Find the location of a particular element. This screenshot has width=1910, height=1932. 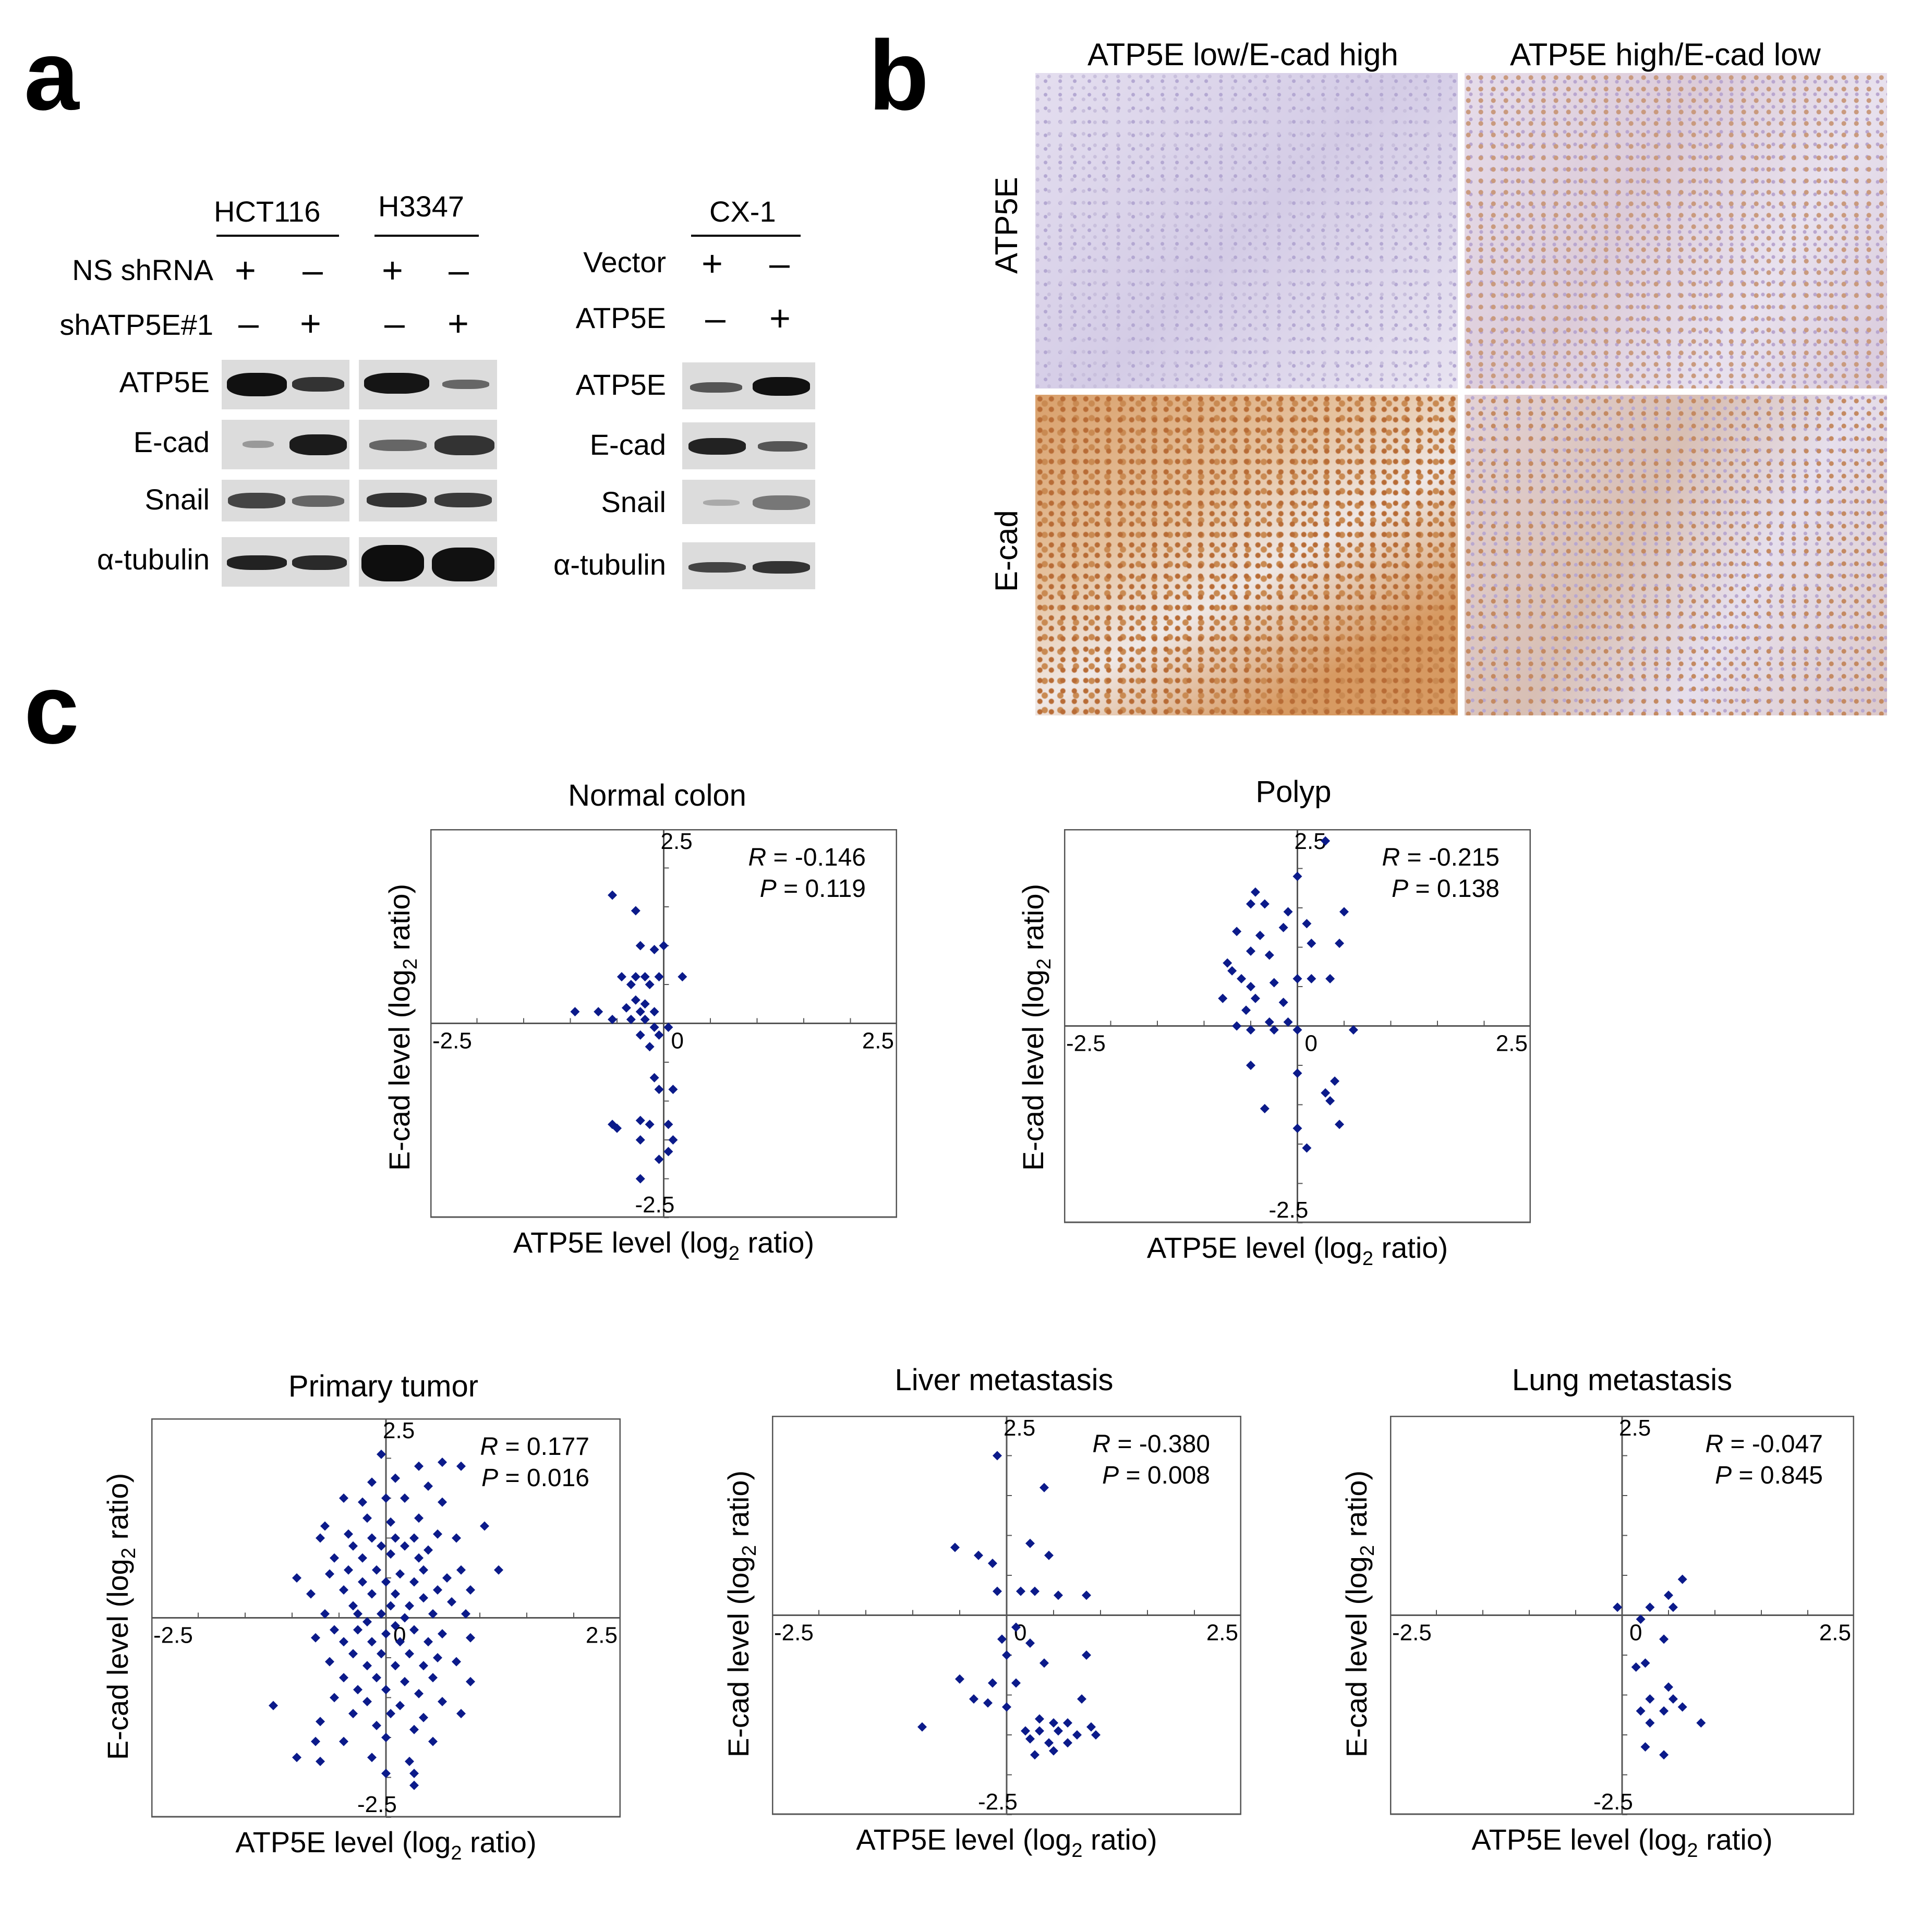

blot-strip-hct116-snail is located at coordinates (285, 500).